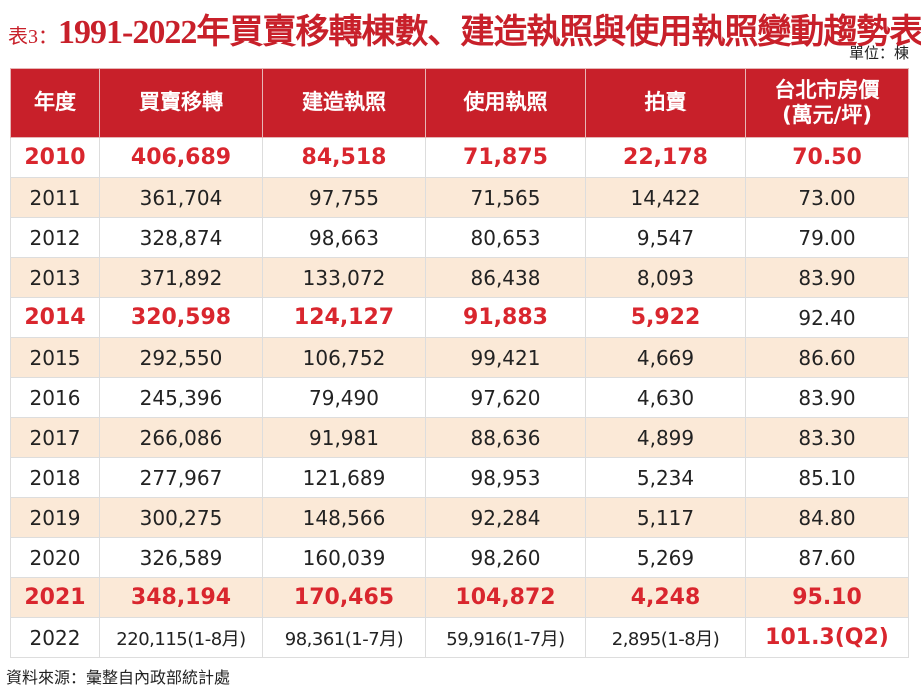 The width and height of the screenshot is (921, 690). Describe the element at coordinates (505, 637) in the screenshot. I see `value-cell: 59,916(1-7月)` at that location.